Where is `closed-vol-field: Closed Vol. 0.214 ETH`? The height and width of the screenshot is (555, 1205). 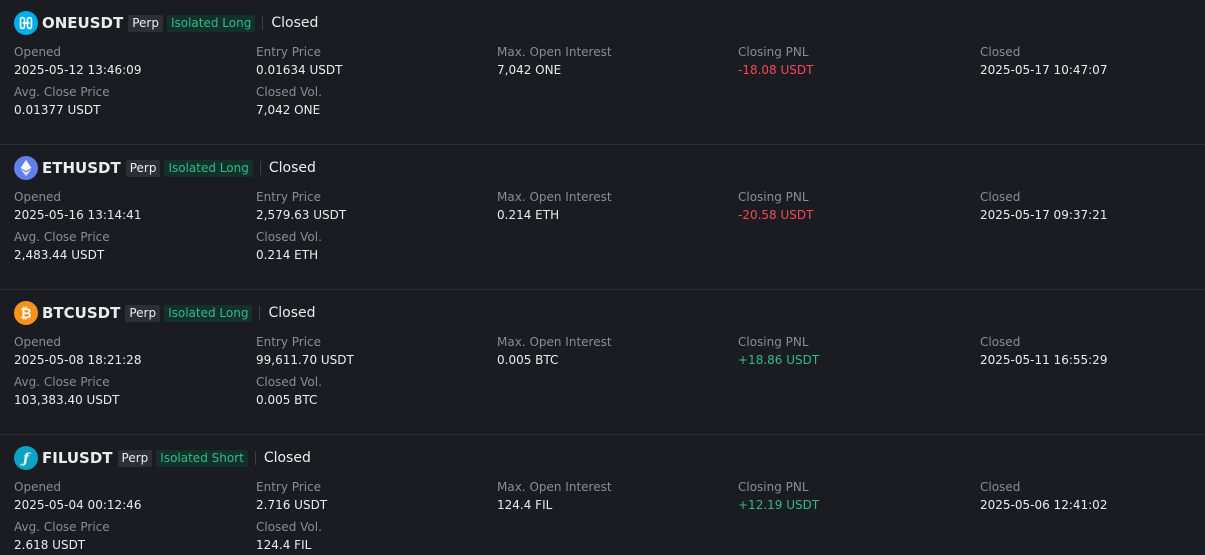
closed-vol-field: Closed Vol. 0.214 ETH is located at coordinates (289, 246).